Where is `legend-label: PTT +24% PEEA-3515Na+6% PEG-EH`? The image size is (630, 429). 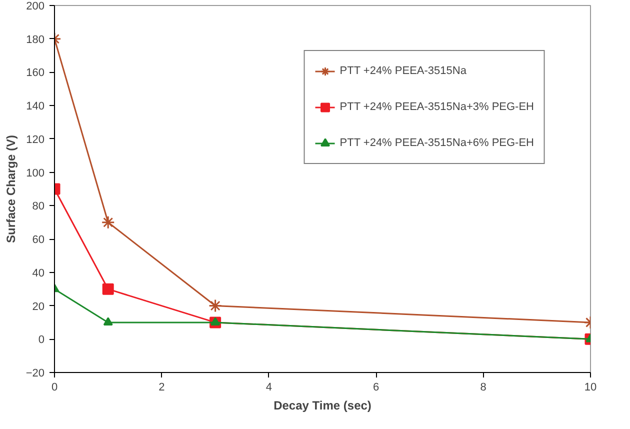
legend-label: PTT +24% PEEA-3515Na+6% PEG-EH is located at coordinates (437, 143).